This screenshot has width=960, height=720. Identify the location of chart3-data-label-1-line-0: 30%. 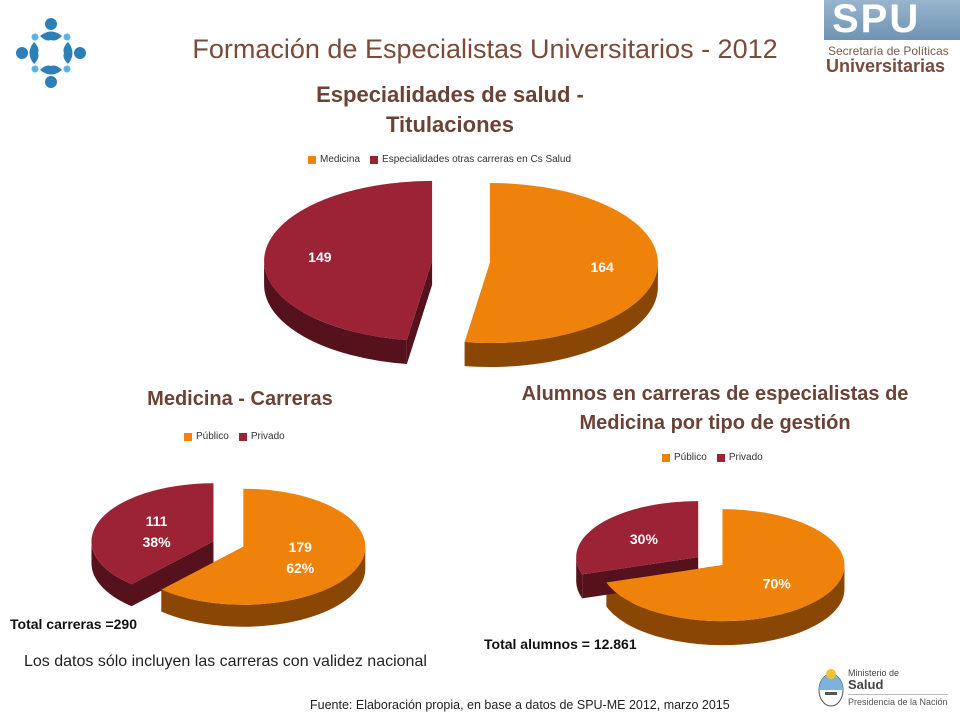
(644, 539).